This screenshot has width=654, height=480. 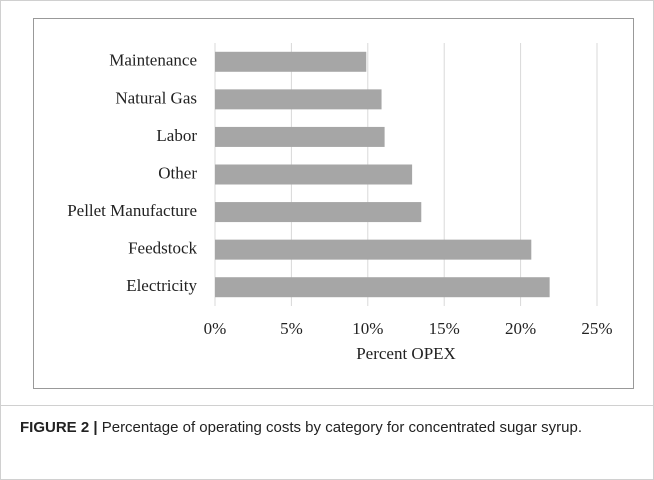 I want to click on y-tick-label: Natural Gas, so click(x=156, y=97).